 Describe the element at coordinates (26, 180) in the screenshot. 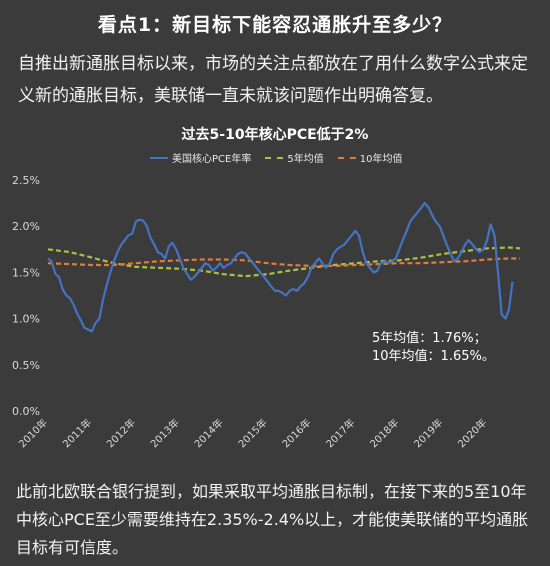

I see `y-tick-label: 2.5%` at that location.